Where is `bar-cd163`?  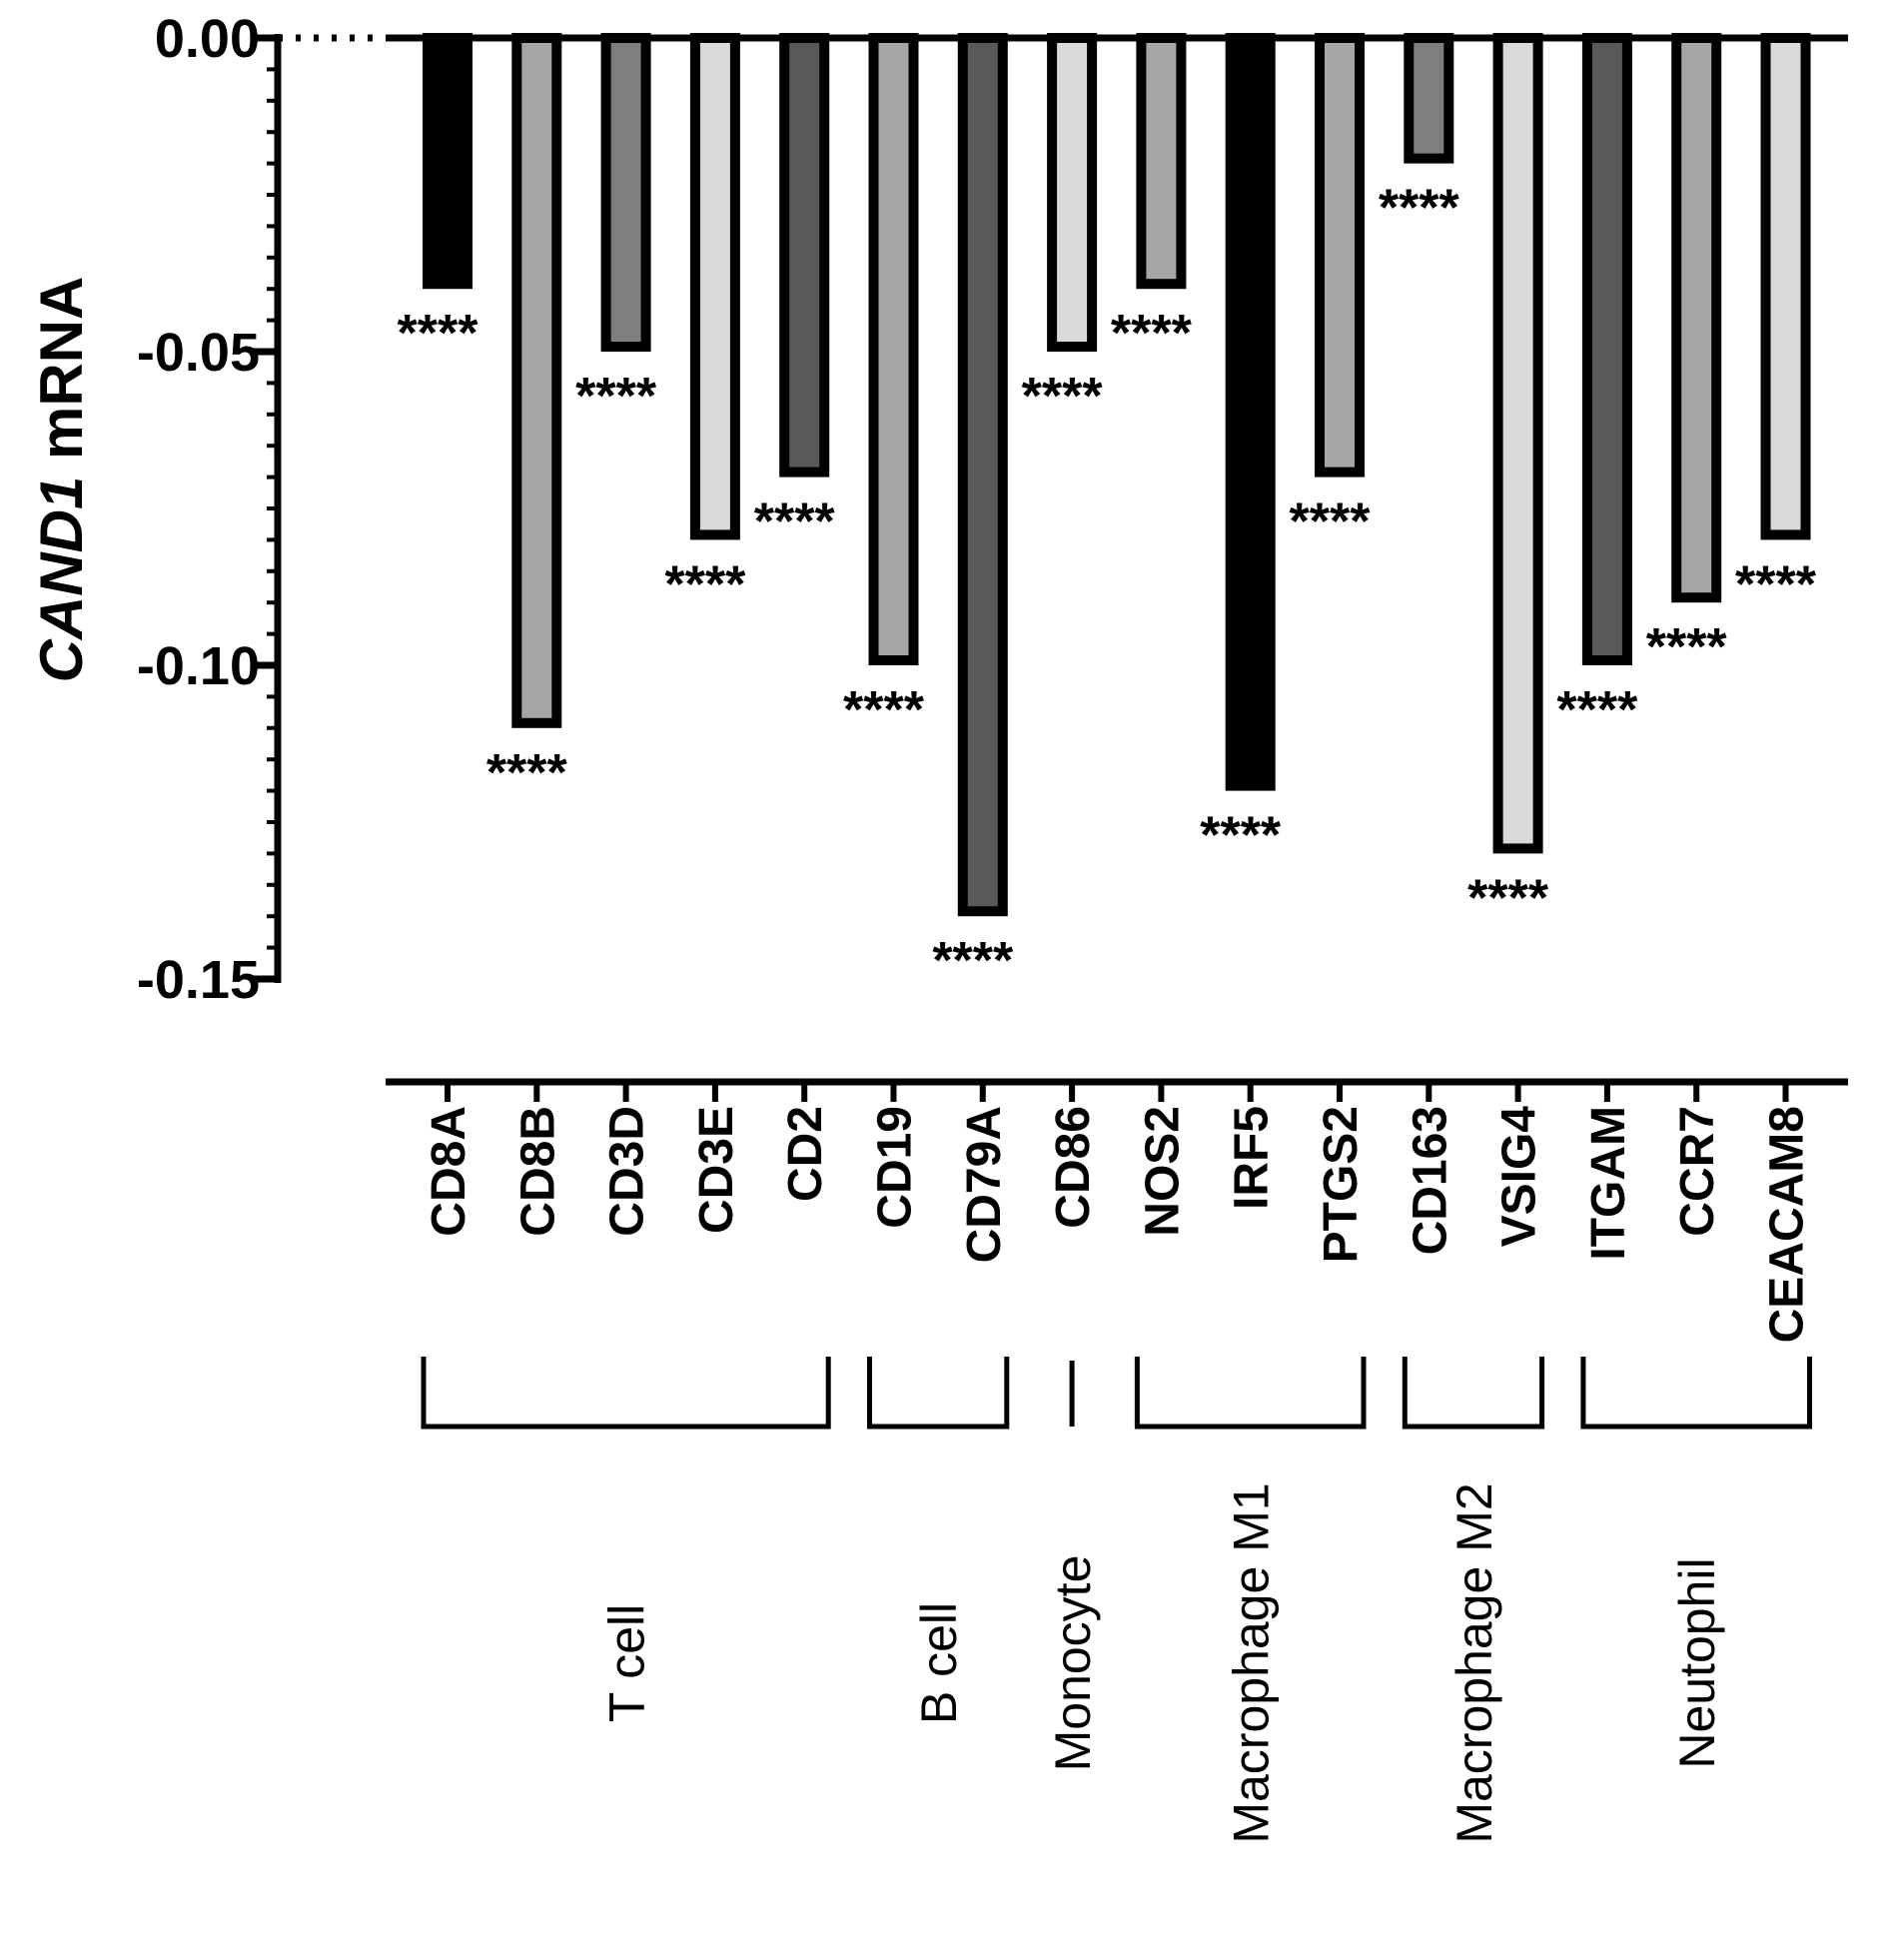
bar-cd163 is located at coordinates (1429, 98).